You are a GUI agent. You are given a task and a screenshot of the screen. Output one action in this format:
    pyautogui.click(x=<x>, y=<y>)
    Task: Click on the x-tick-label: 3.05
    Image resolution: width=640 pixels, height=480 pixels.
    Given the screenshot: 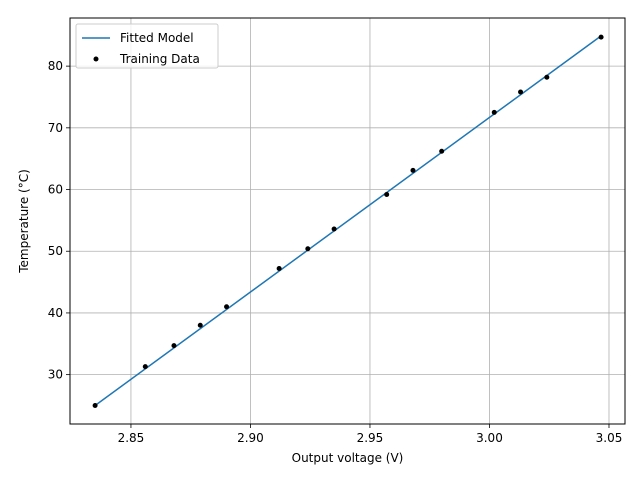 What is the action you would take?
    pyautogui.click(x=609, y=438)
    